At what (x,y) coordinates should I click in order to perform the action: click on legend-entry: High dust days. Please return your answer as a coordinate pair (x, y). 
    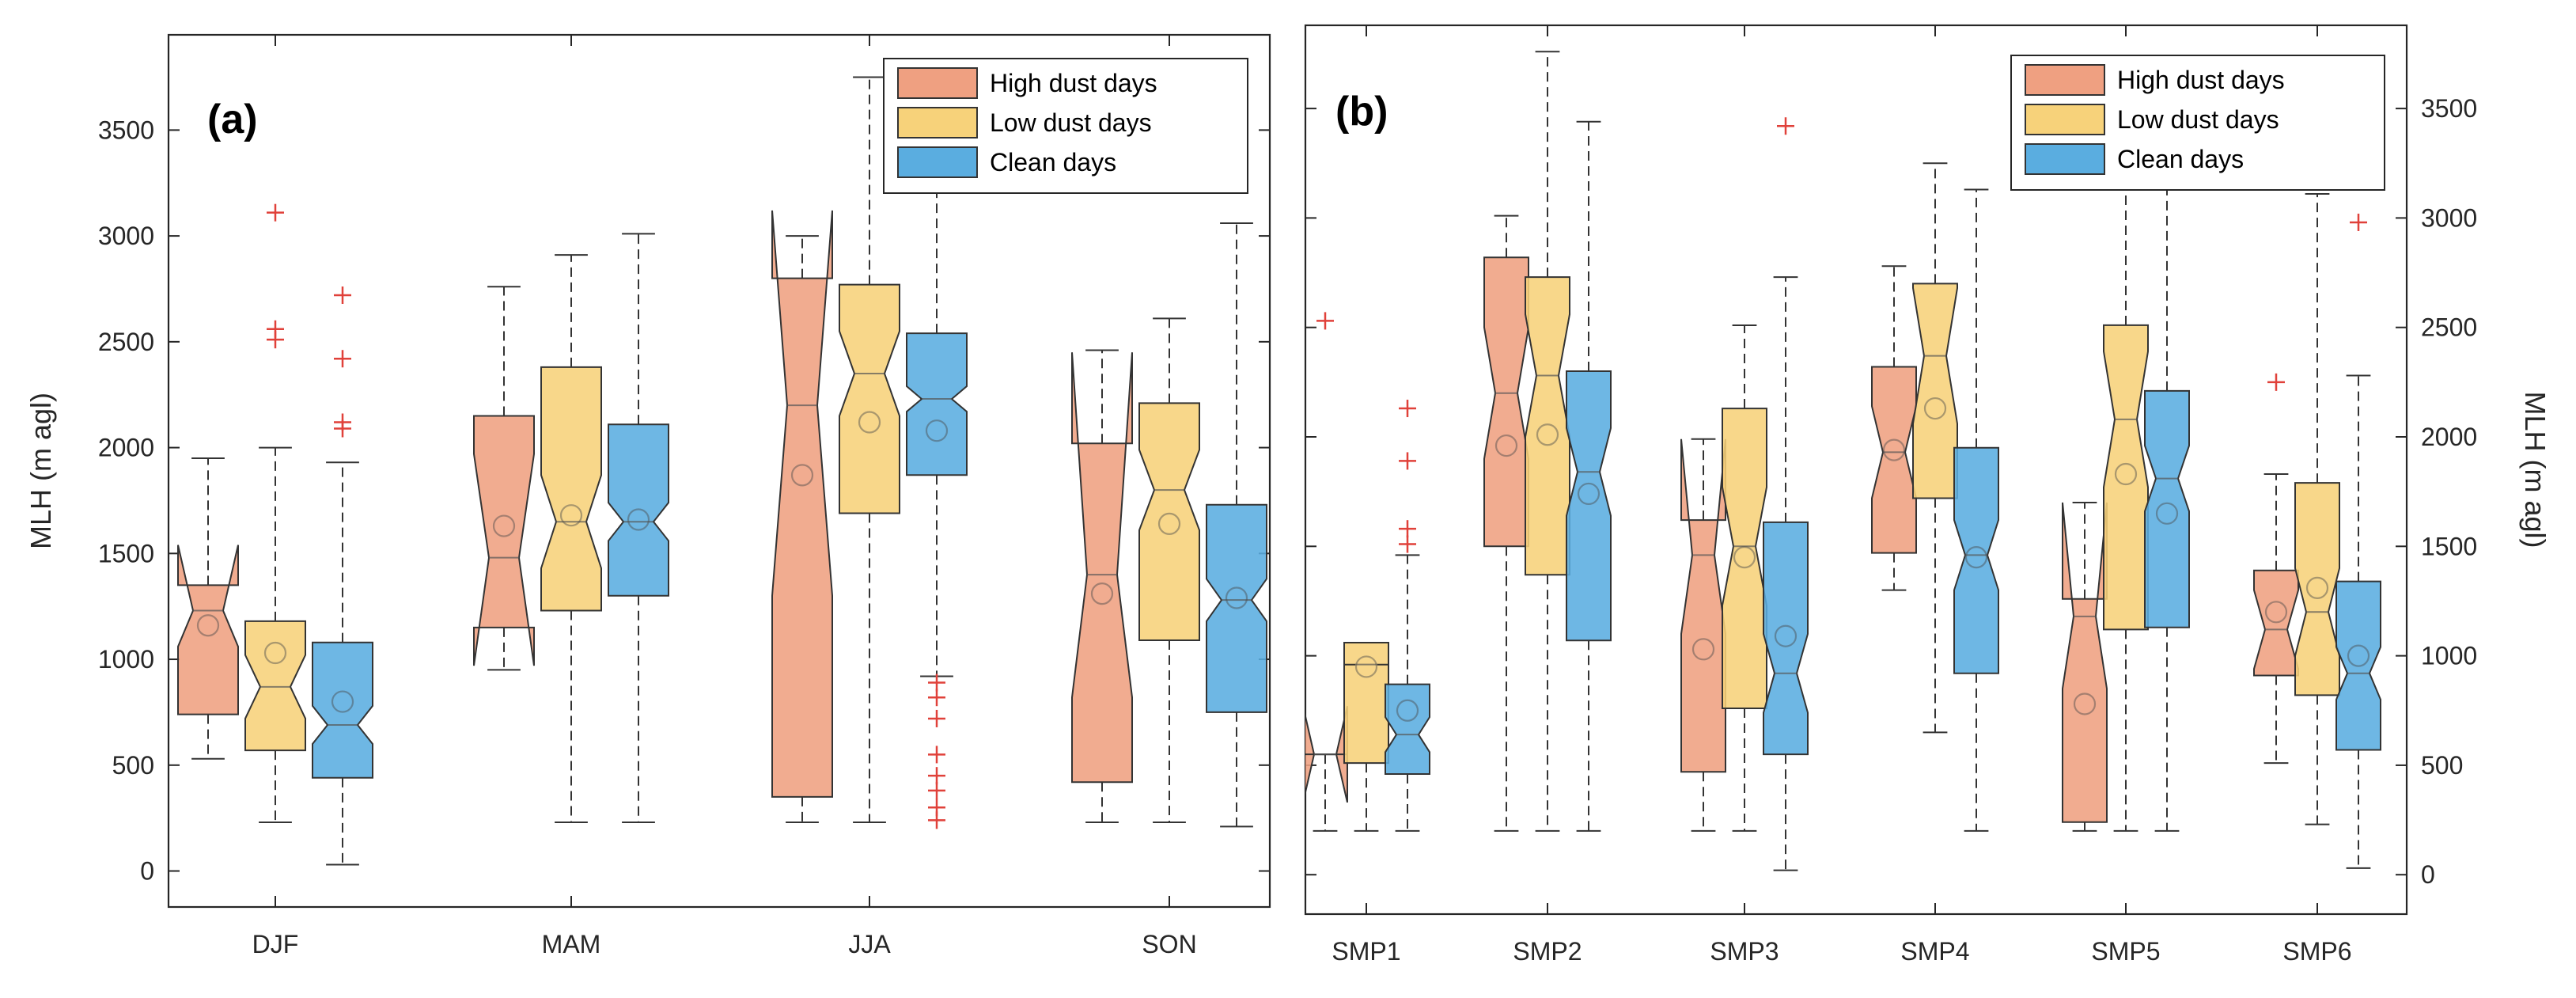
    Looking at the image, I should click on (2155, 80).